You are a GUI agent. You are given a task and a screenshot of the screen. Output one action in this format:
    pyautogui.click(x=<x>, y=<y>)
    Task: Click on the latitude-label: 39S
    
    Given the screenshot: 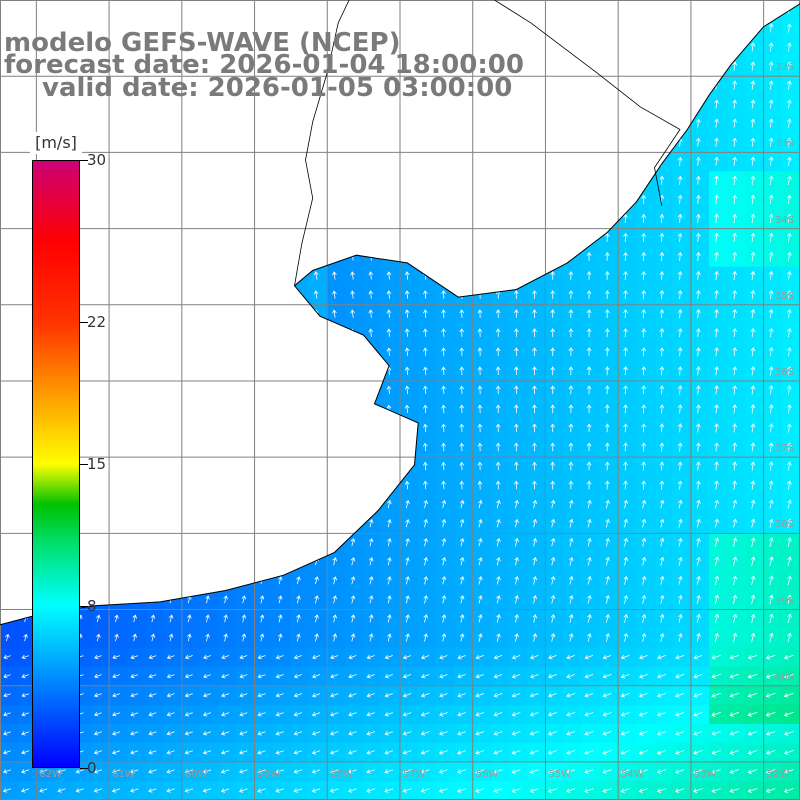 What is the action you would take?
    pyautogui.click(x=784, y=601)
    